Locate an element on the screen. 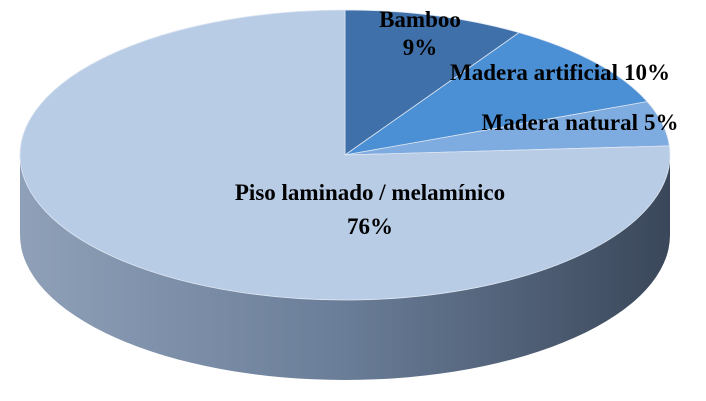 This screenshot has height=401, width=706. category-label: Piso laminado / melamínico is located at coordinates (370, 192).